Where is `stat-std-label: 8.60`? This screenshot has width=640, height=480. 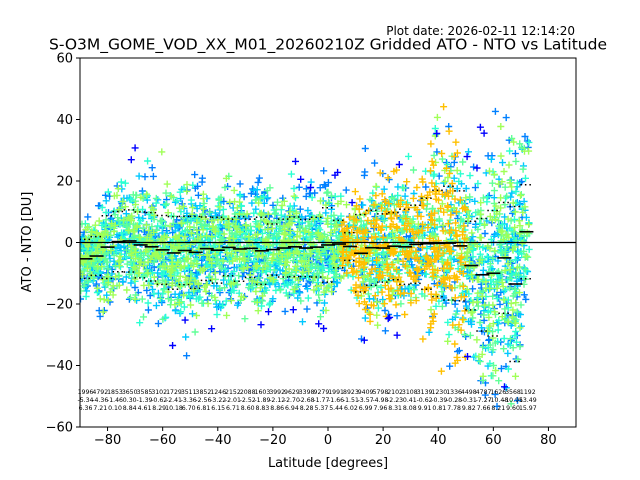
stat-std-label: 8.60 is located at coordinates (248, 408).